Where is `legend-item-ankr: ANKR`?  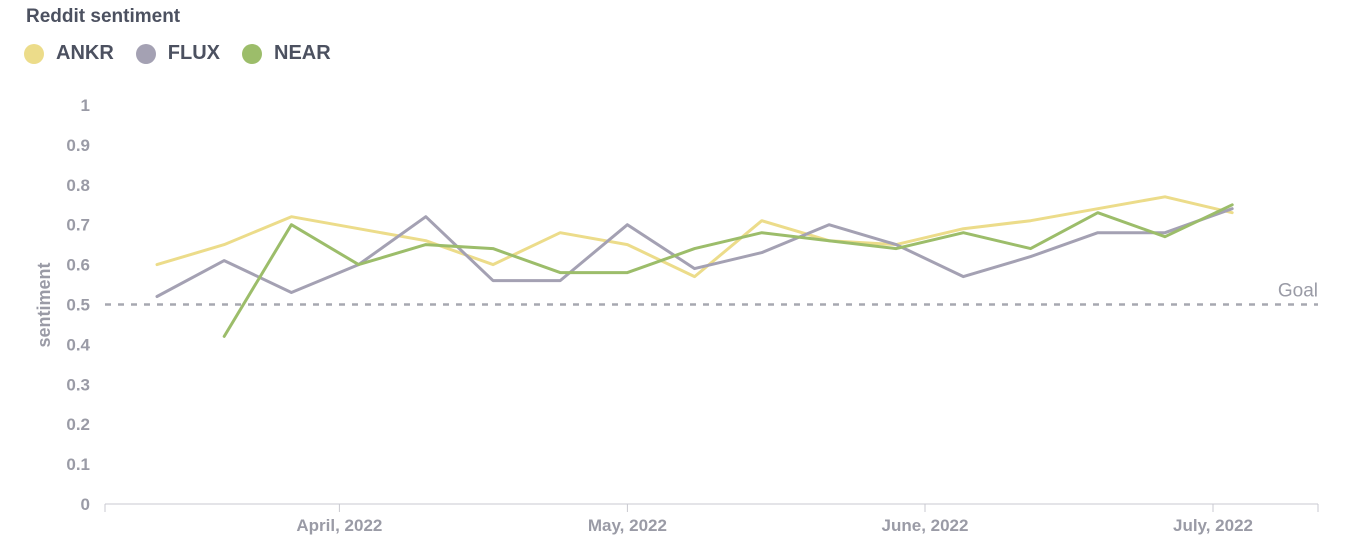
legend-item-ankr: ANKR is located at coordinates (69, 53).